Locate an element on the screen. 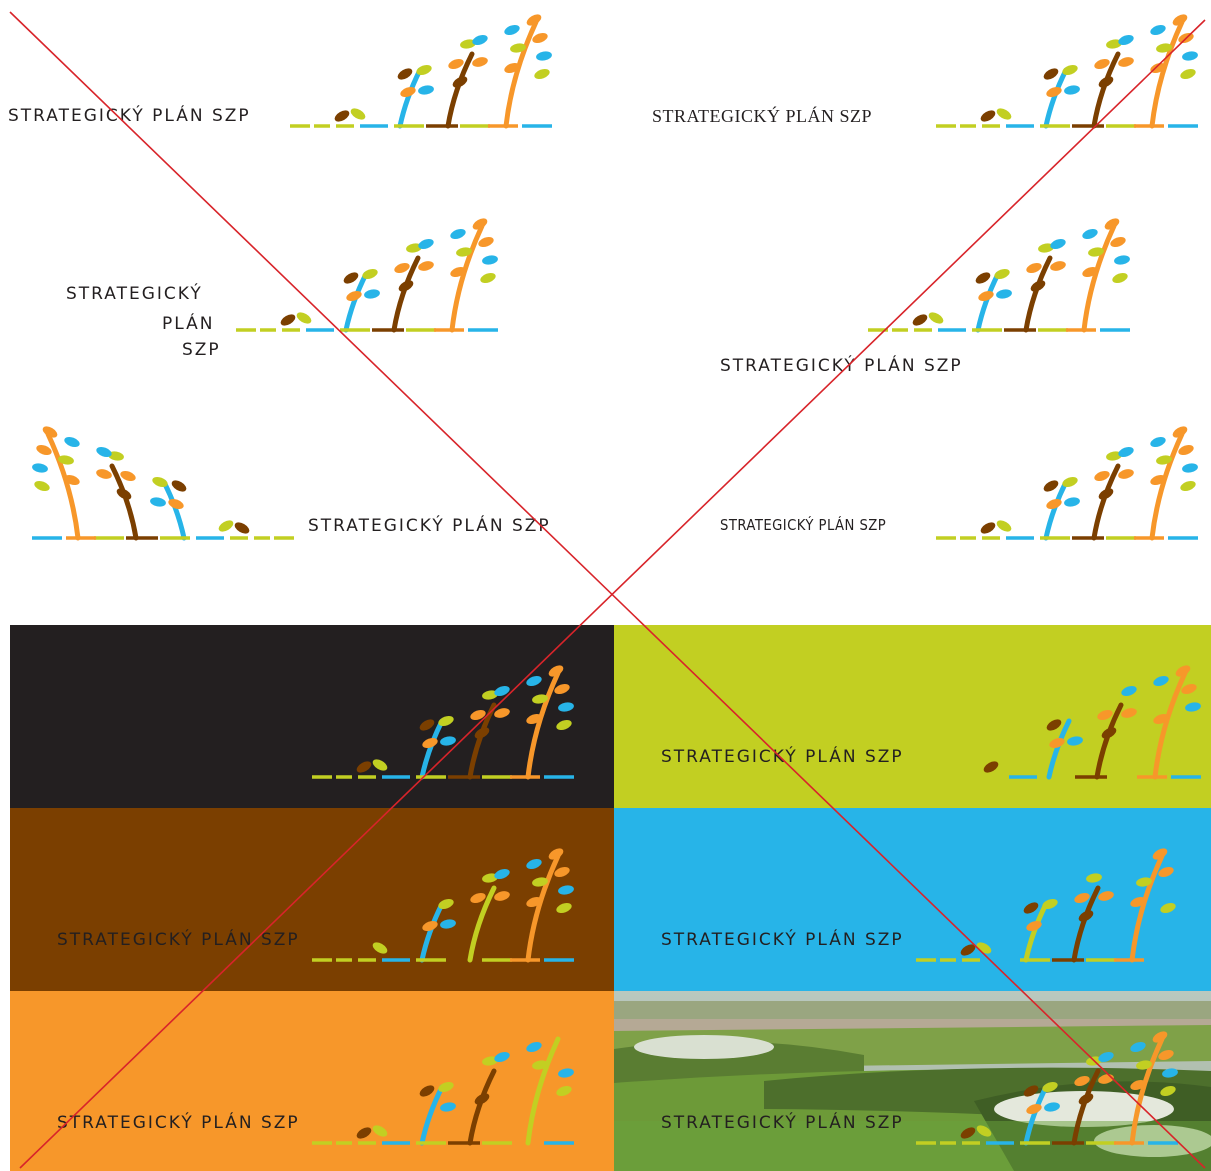  panel-photo: STRATEGICKÝ PLÁN SZP is located at coordinates (912, 1081).